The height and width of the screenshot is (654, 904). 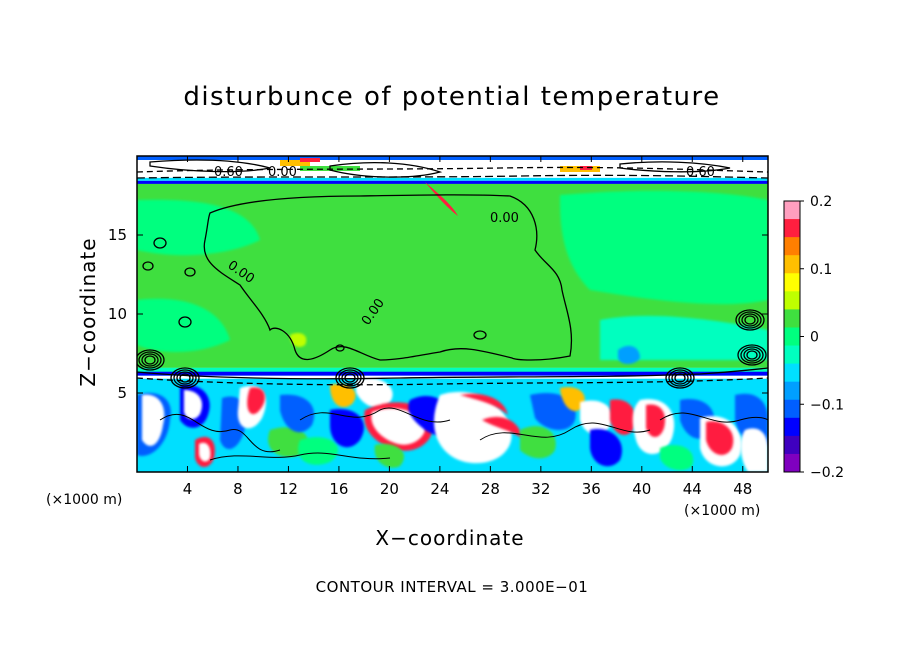 What do you see at coordinates (827, 405) in the screenshot?
I see `colorbar-tick-label-4: −0.1` at bounding box center [827, 405].